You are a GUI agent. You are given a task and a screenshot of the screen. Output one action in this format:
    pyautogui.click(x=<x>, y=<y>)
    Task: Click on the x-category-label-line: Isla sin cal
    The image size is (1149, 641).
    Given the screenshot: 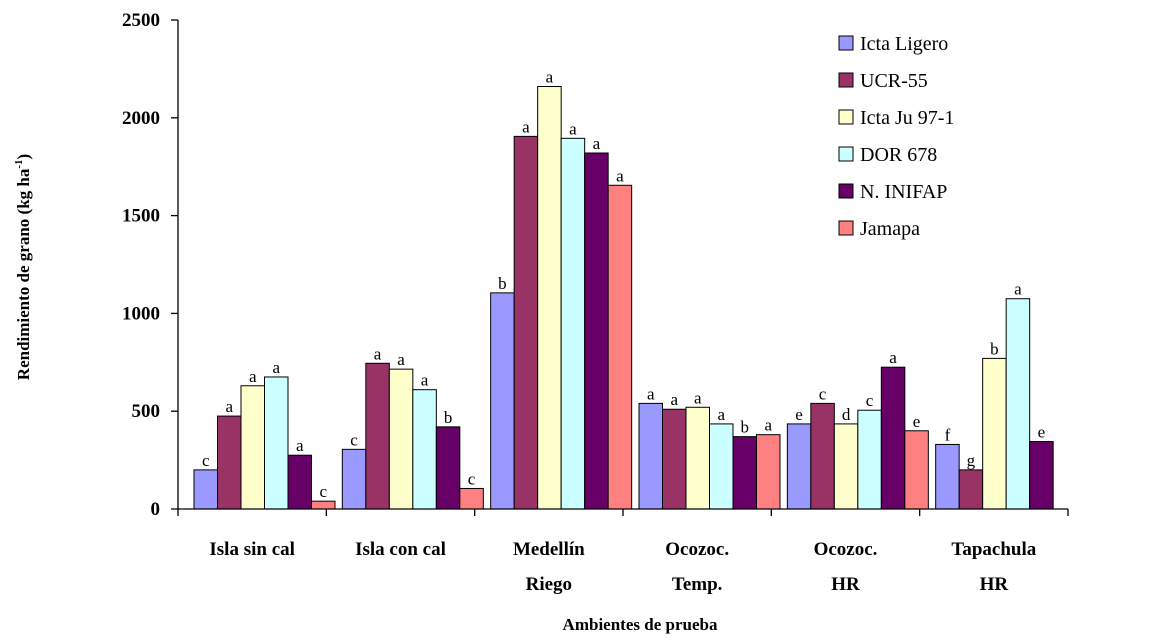 What is the action you would take?
    pyautogui.click(x=252, y=549)
    